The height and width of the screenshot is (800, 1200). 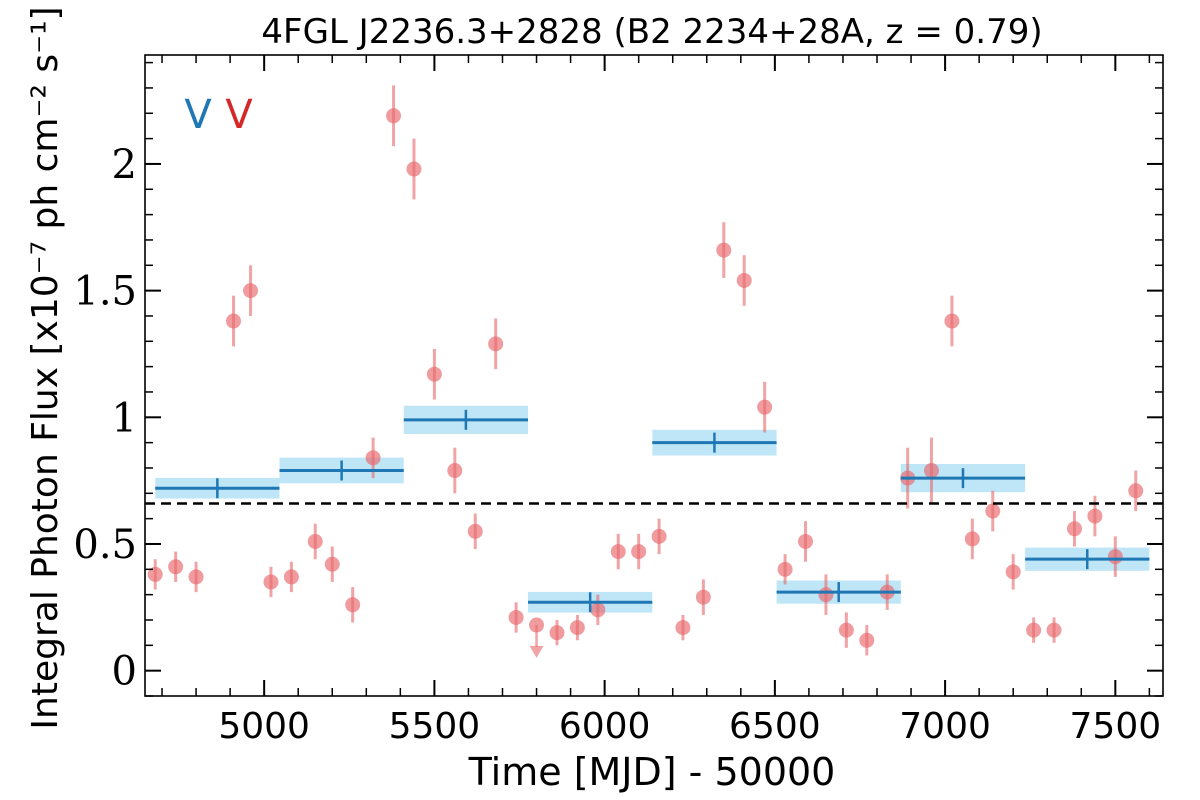 What do you see at coordinates (45, 367) in the screenshot?
I see `y-axis-label: Integral Photon Flux [x10⁻⁷ ph cm⁻² s⁻¹]` at bounding box center [45, 367].